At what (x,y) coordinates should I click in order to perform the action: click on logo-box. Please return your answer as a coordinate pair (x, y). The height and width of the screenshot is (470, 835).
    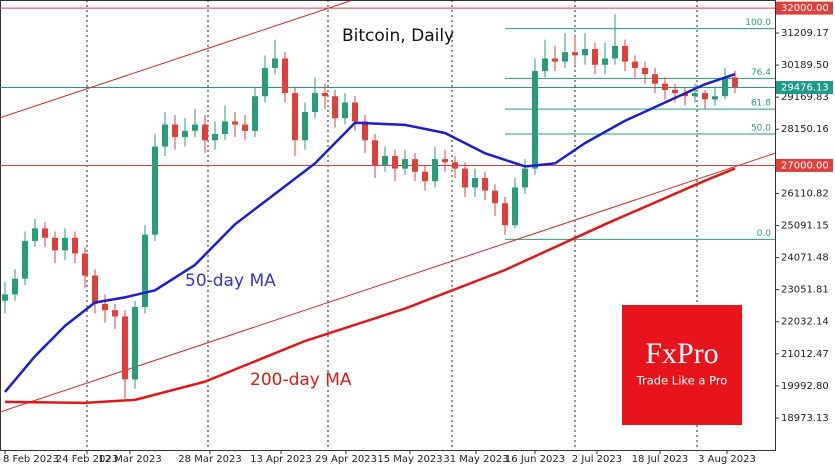
    Looking at the image, I should click on (682, 365).